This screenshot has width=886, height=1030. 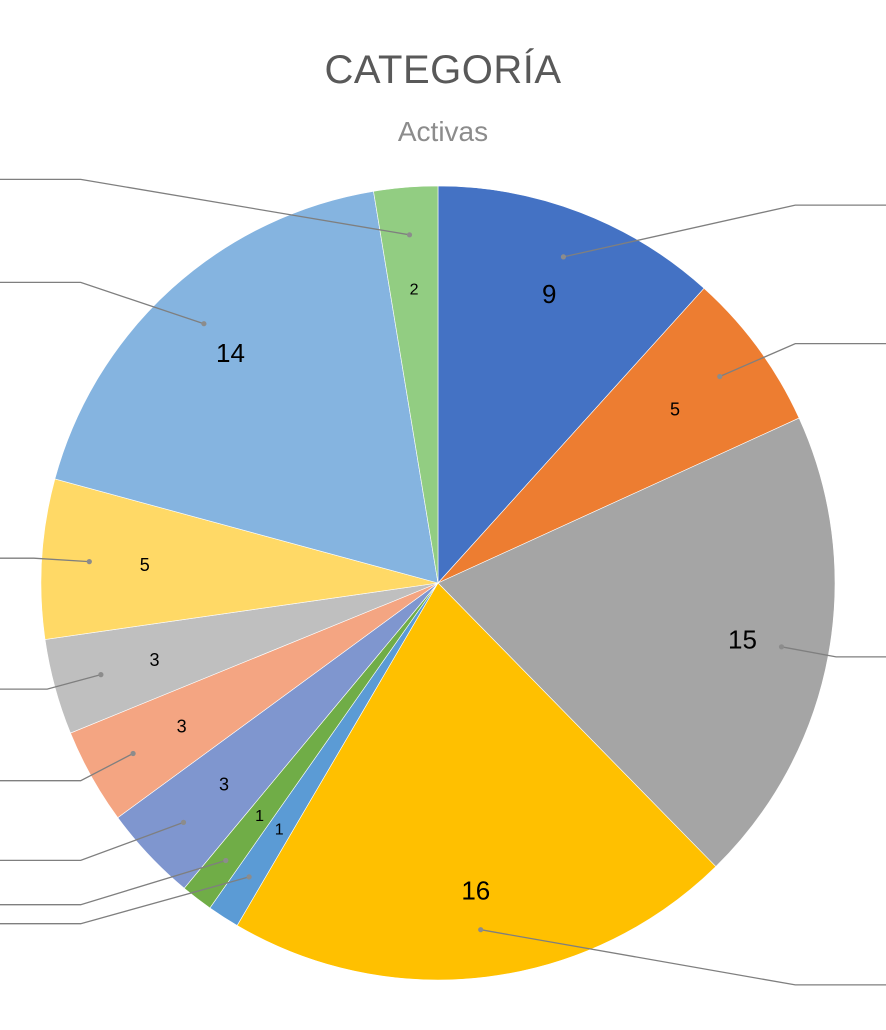 What do you see at coordinates (675, 409) in the screenshot?
I see `data-label-2: 5` at bounding box center [675, 409].